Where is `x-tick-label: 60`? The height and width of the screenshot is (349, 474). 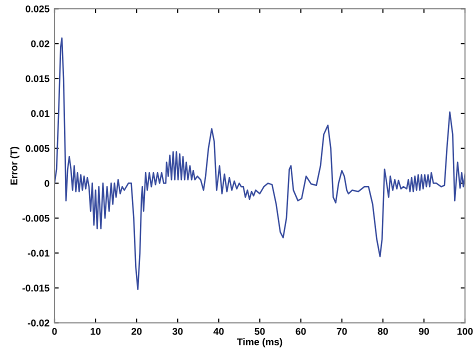
x-tick-label: 60 is located at coordinates (301, 331).